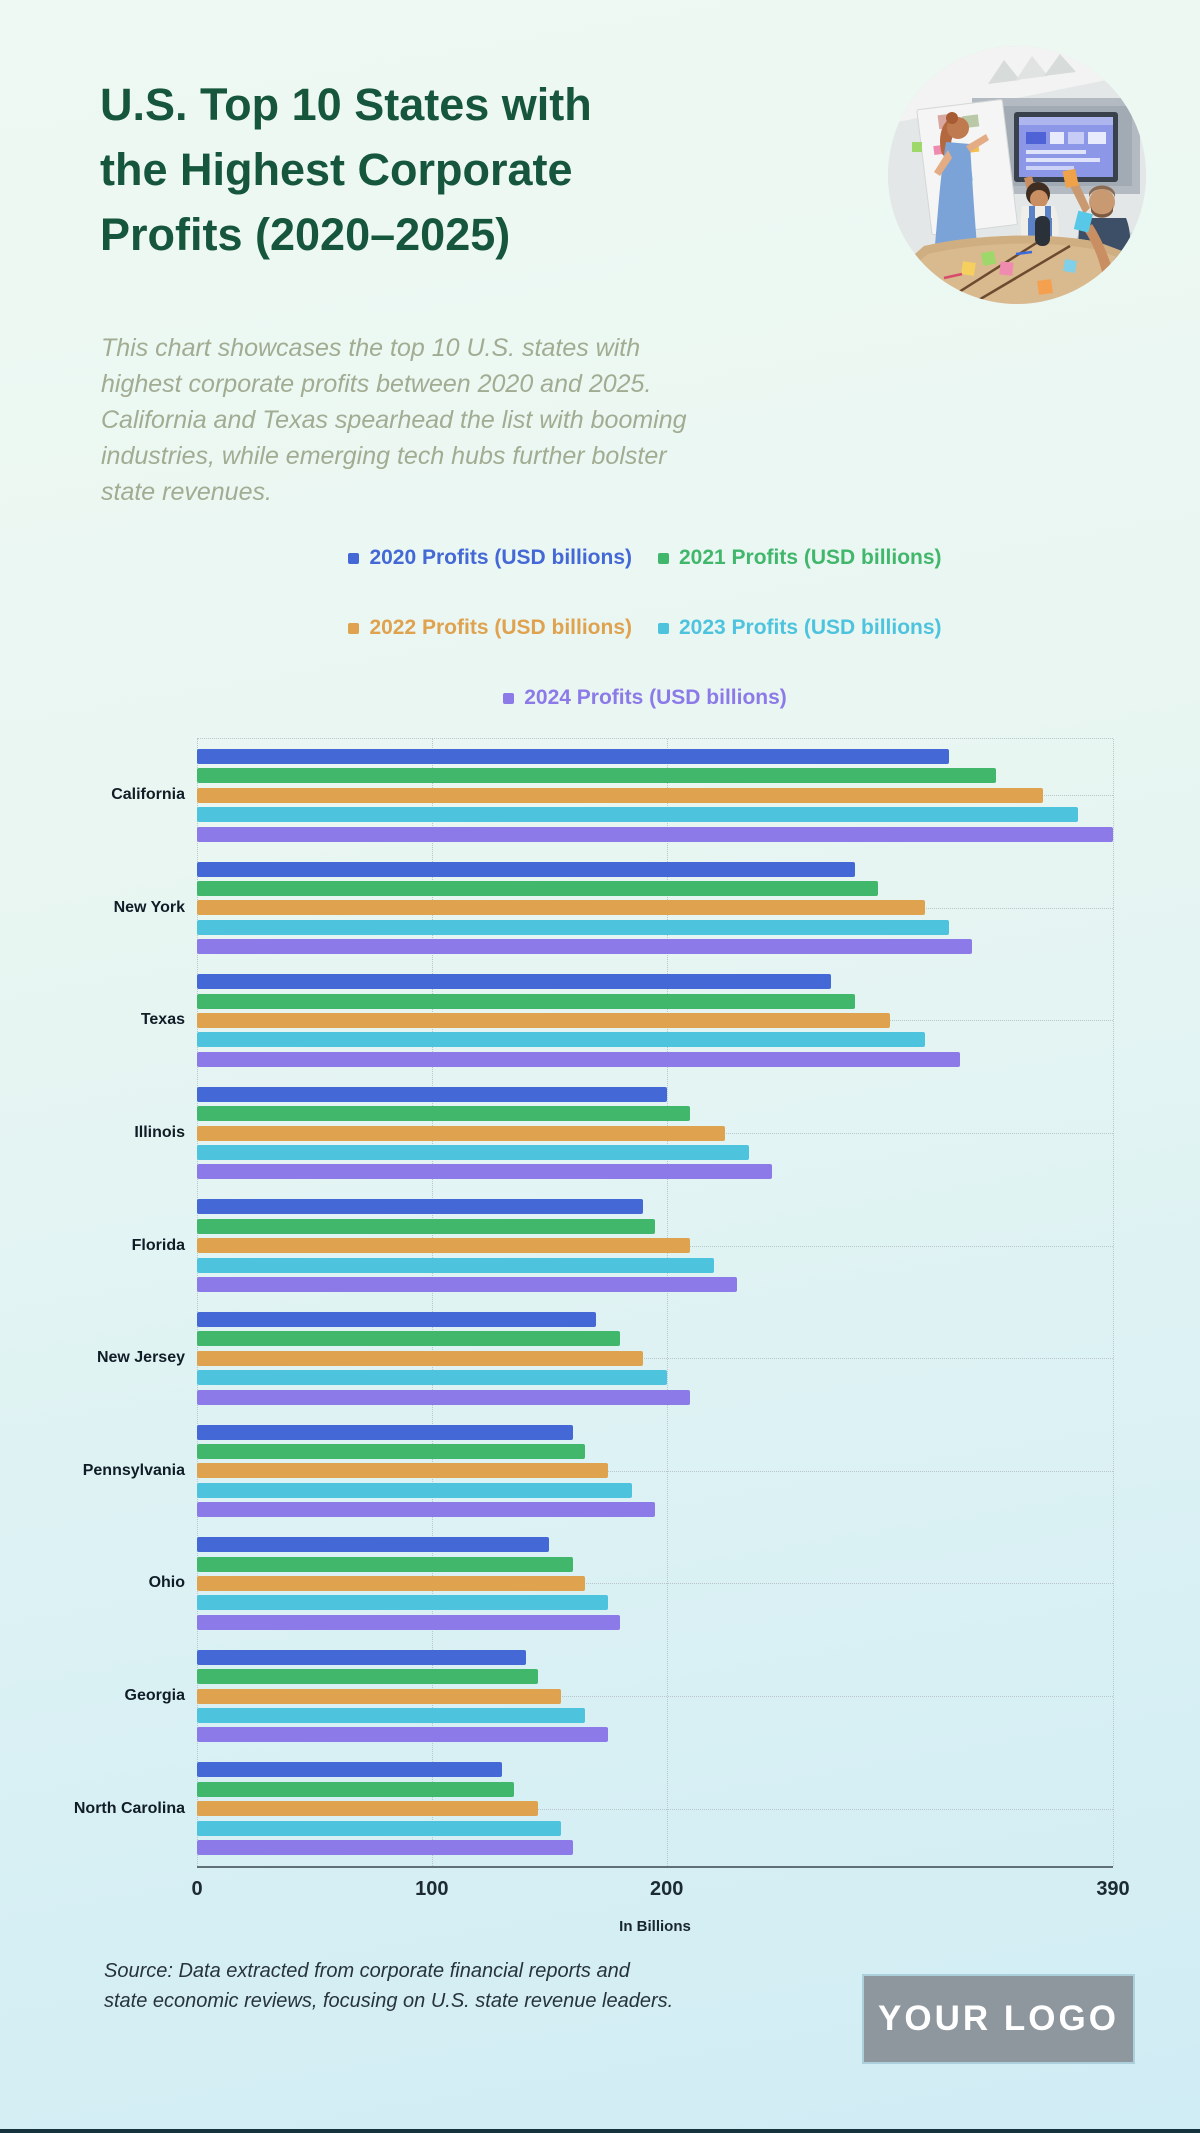  Describe the element at coordinates (391, 1715) in the screenshot. I see `bar-georgia-2023` at that location.